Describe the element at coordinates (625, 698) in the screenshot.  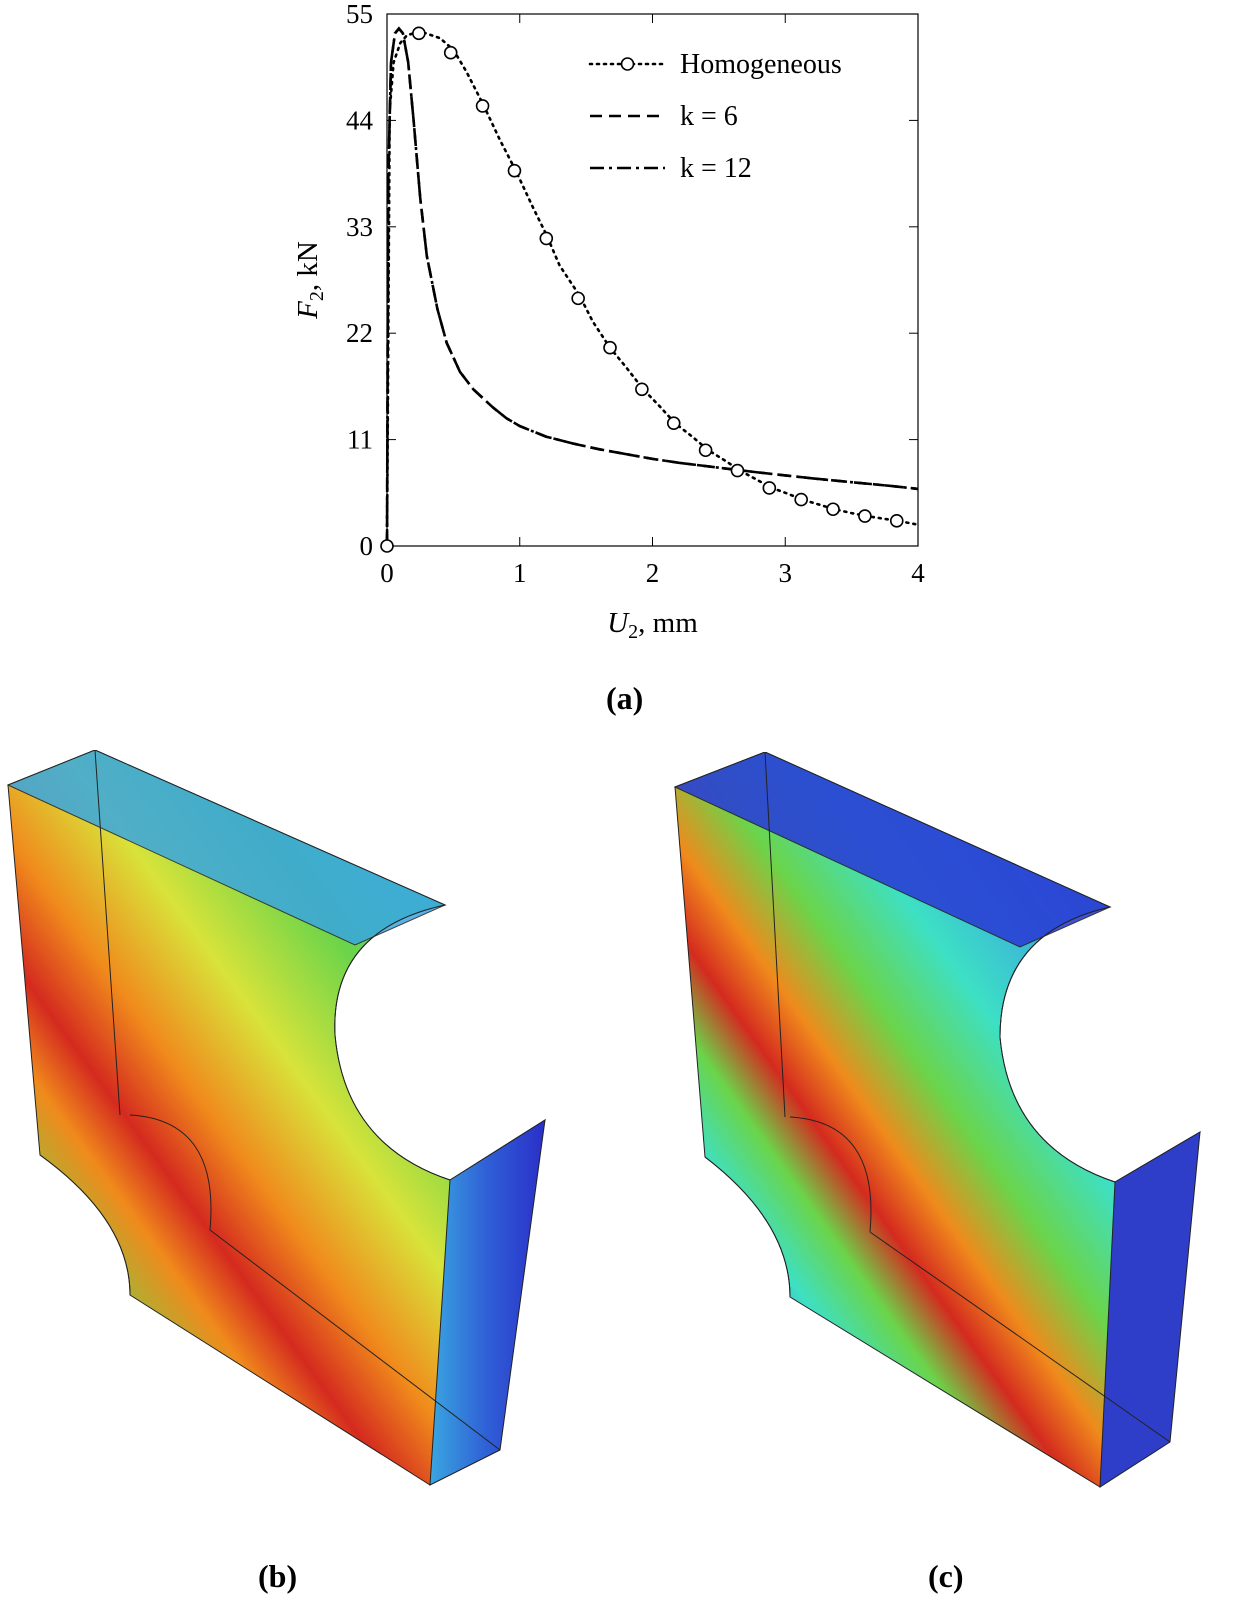
I see `panel-label-a: (a)` at that location.